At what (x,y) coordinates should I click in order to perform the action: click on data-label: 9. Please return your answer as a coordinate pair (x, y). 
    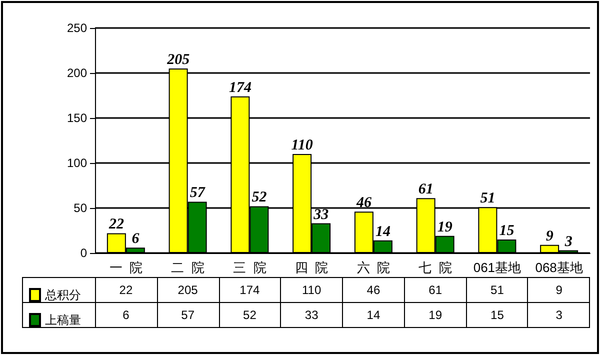
    Looking at the image, I should click on (559, 290).